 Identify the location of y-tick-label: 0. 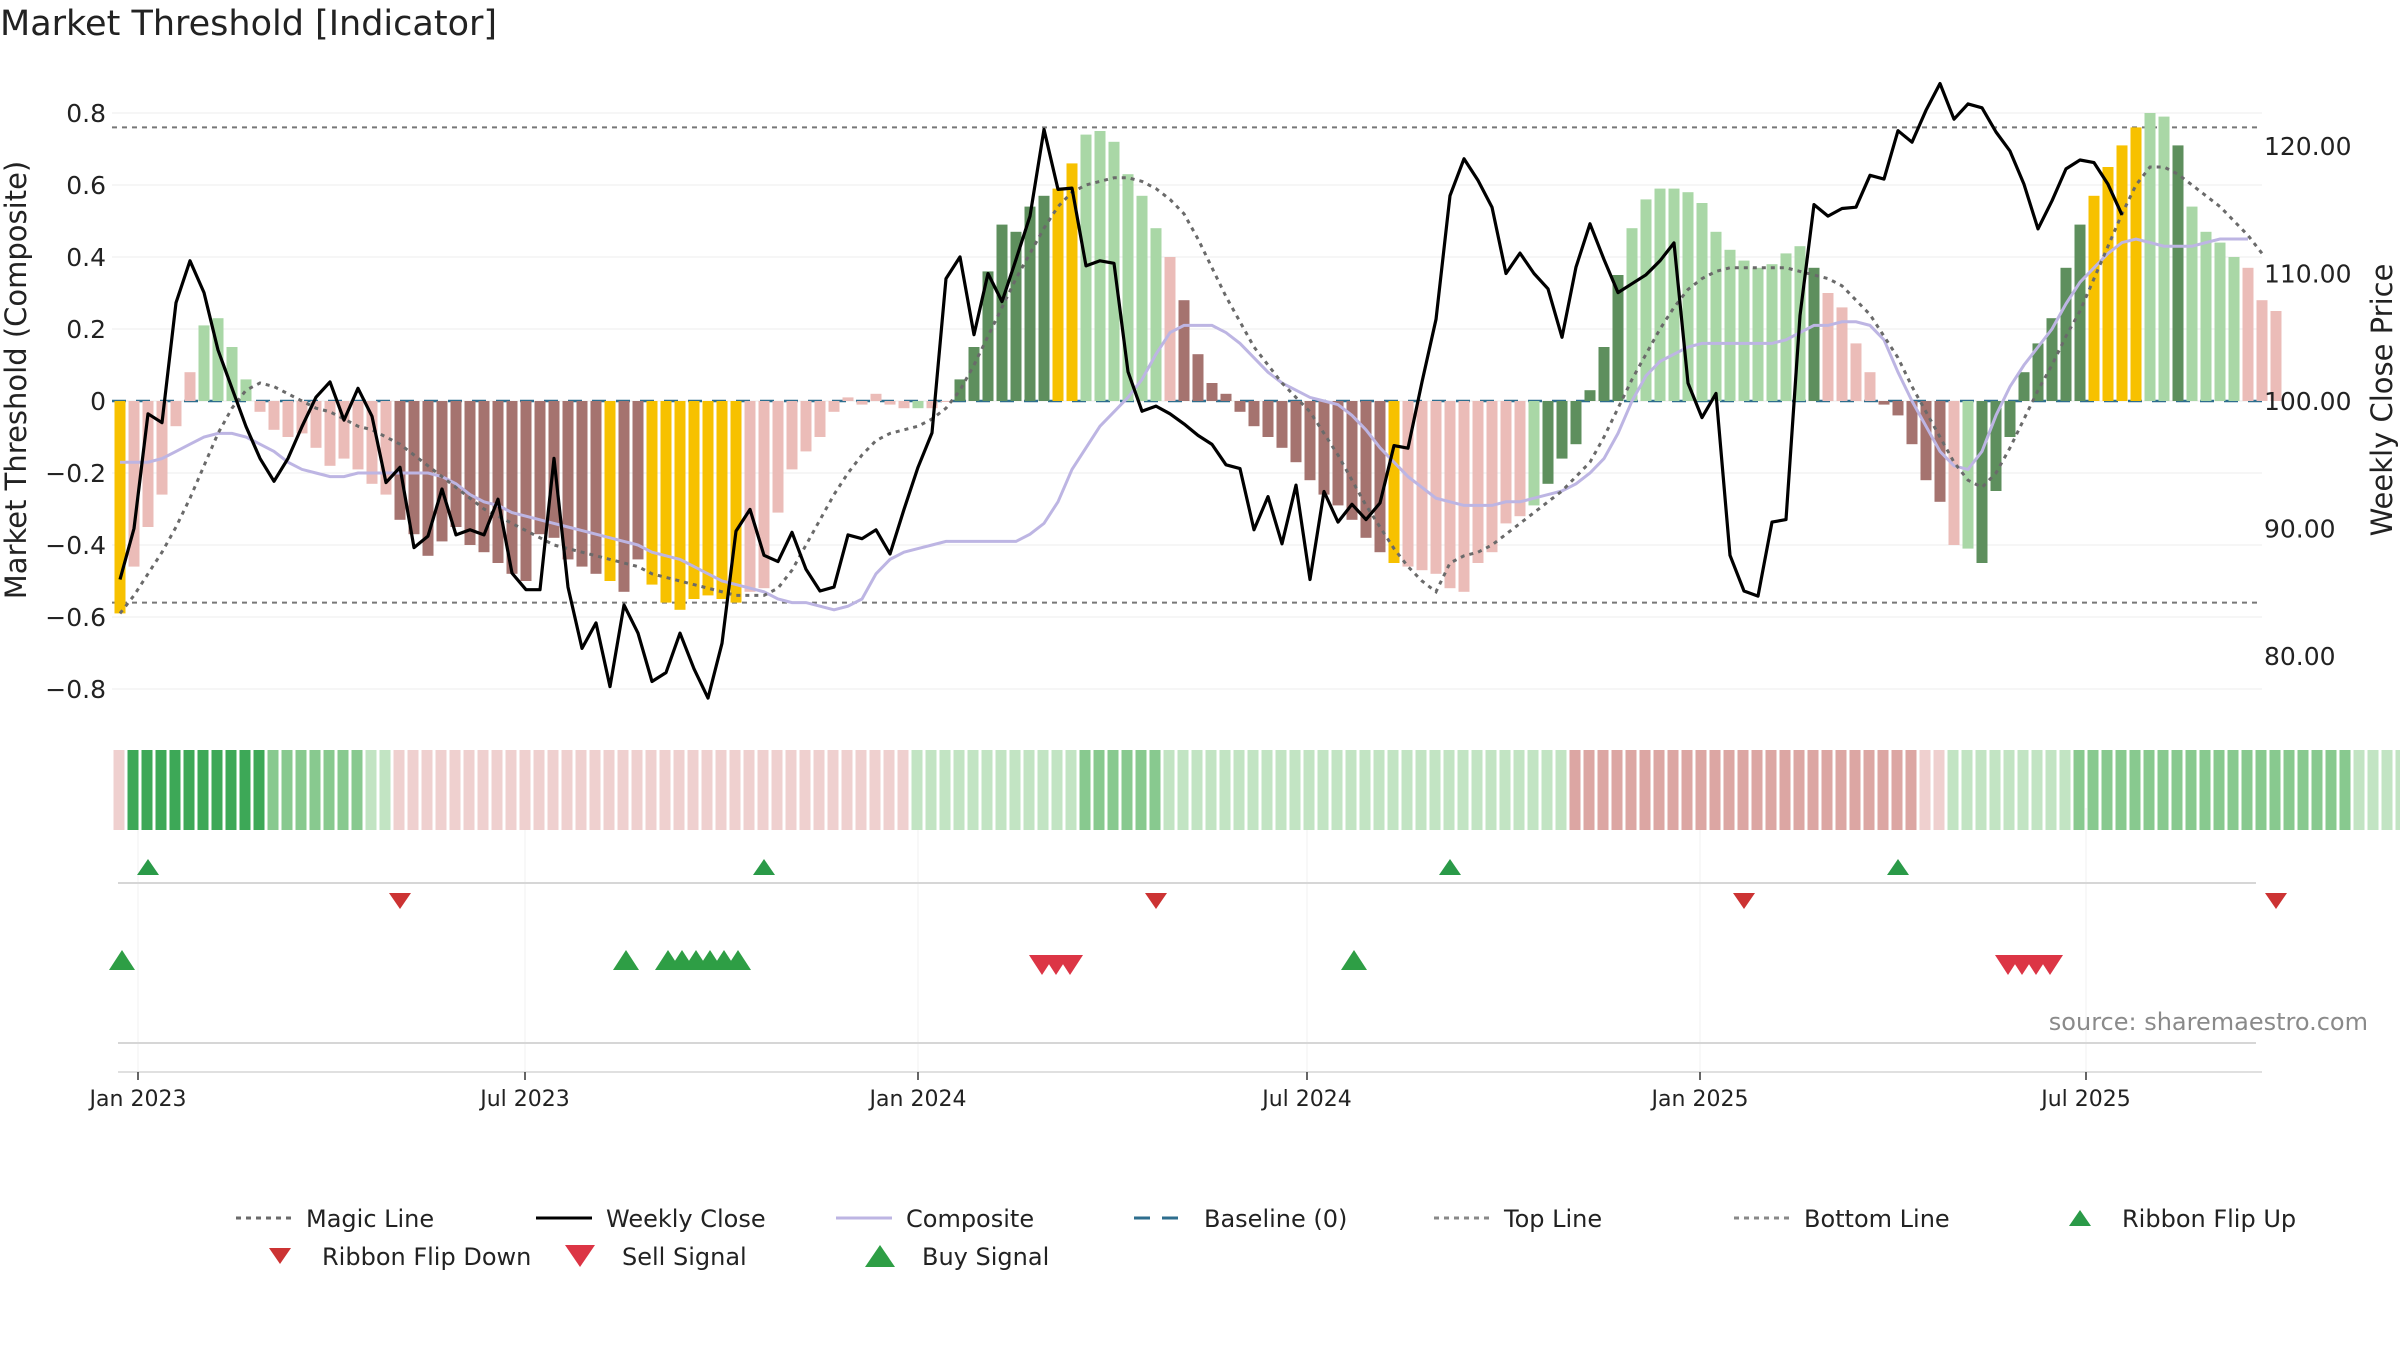
(98, 401).